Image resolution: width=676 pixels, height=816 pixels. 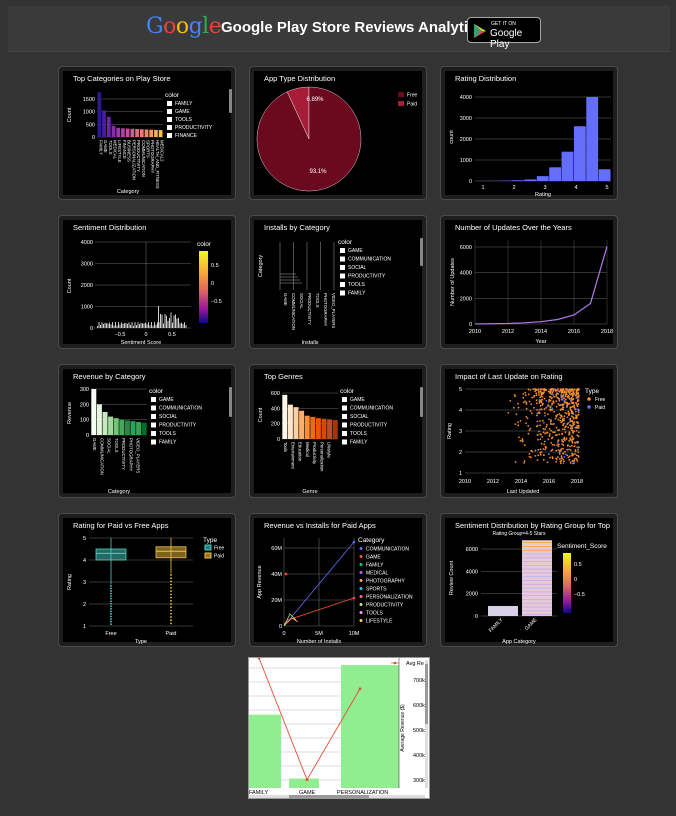 I want to click on series-line, so click(x=291, y=622).